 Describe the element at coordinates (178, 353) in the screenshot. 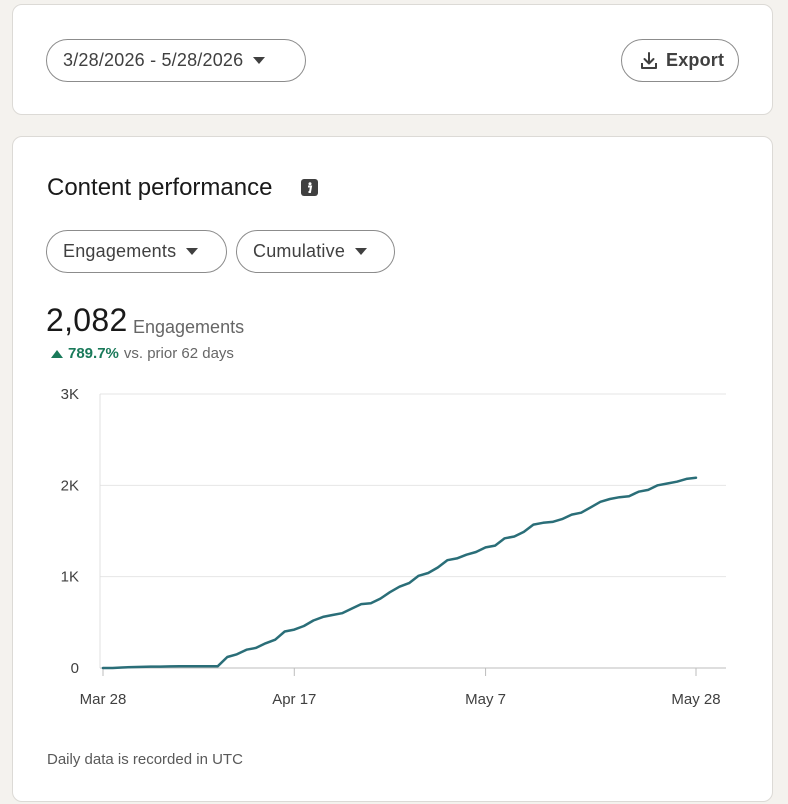

I see `change-text: vs. prior 62 days` at that location.